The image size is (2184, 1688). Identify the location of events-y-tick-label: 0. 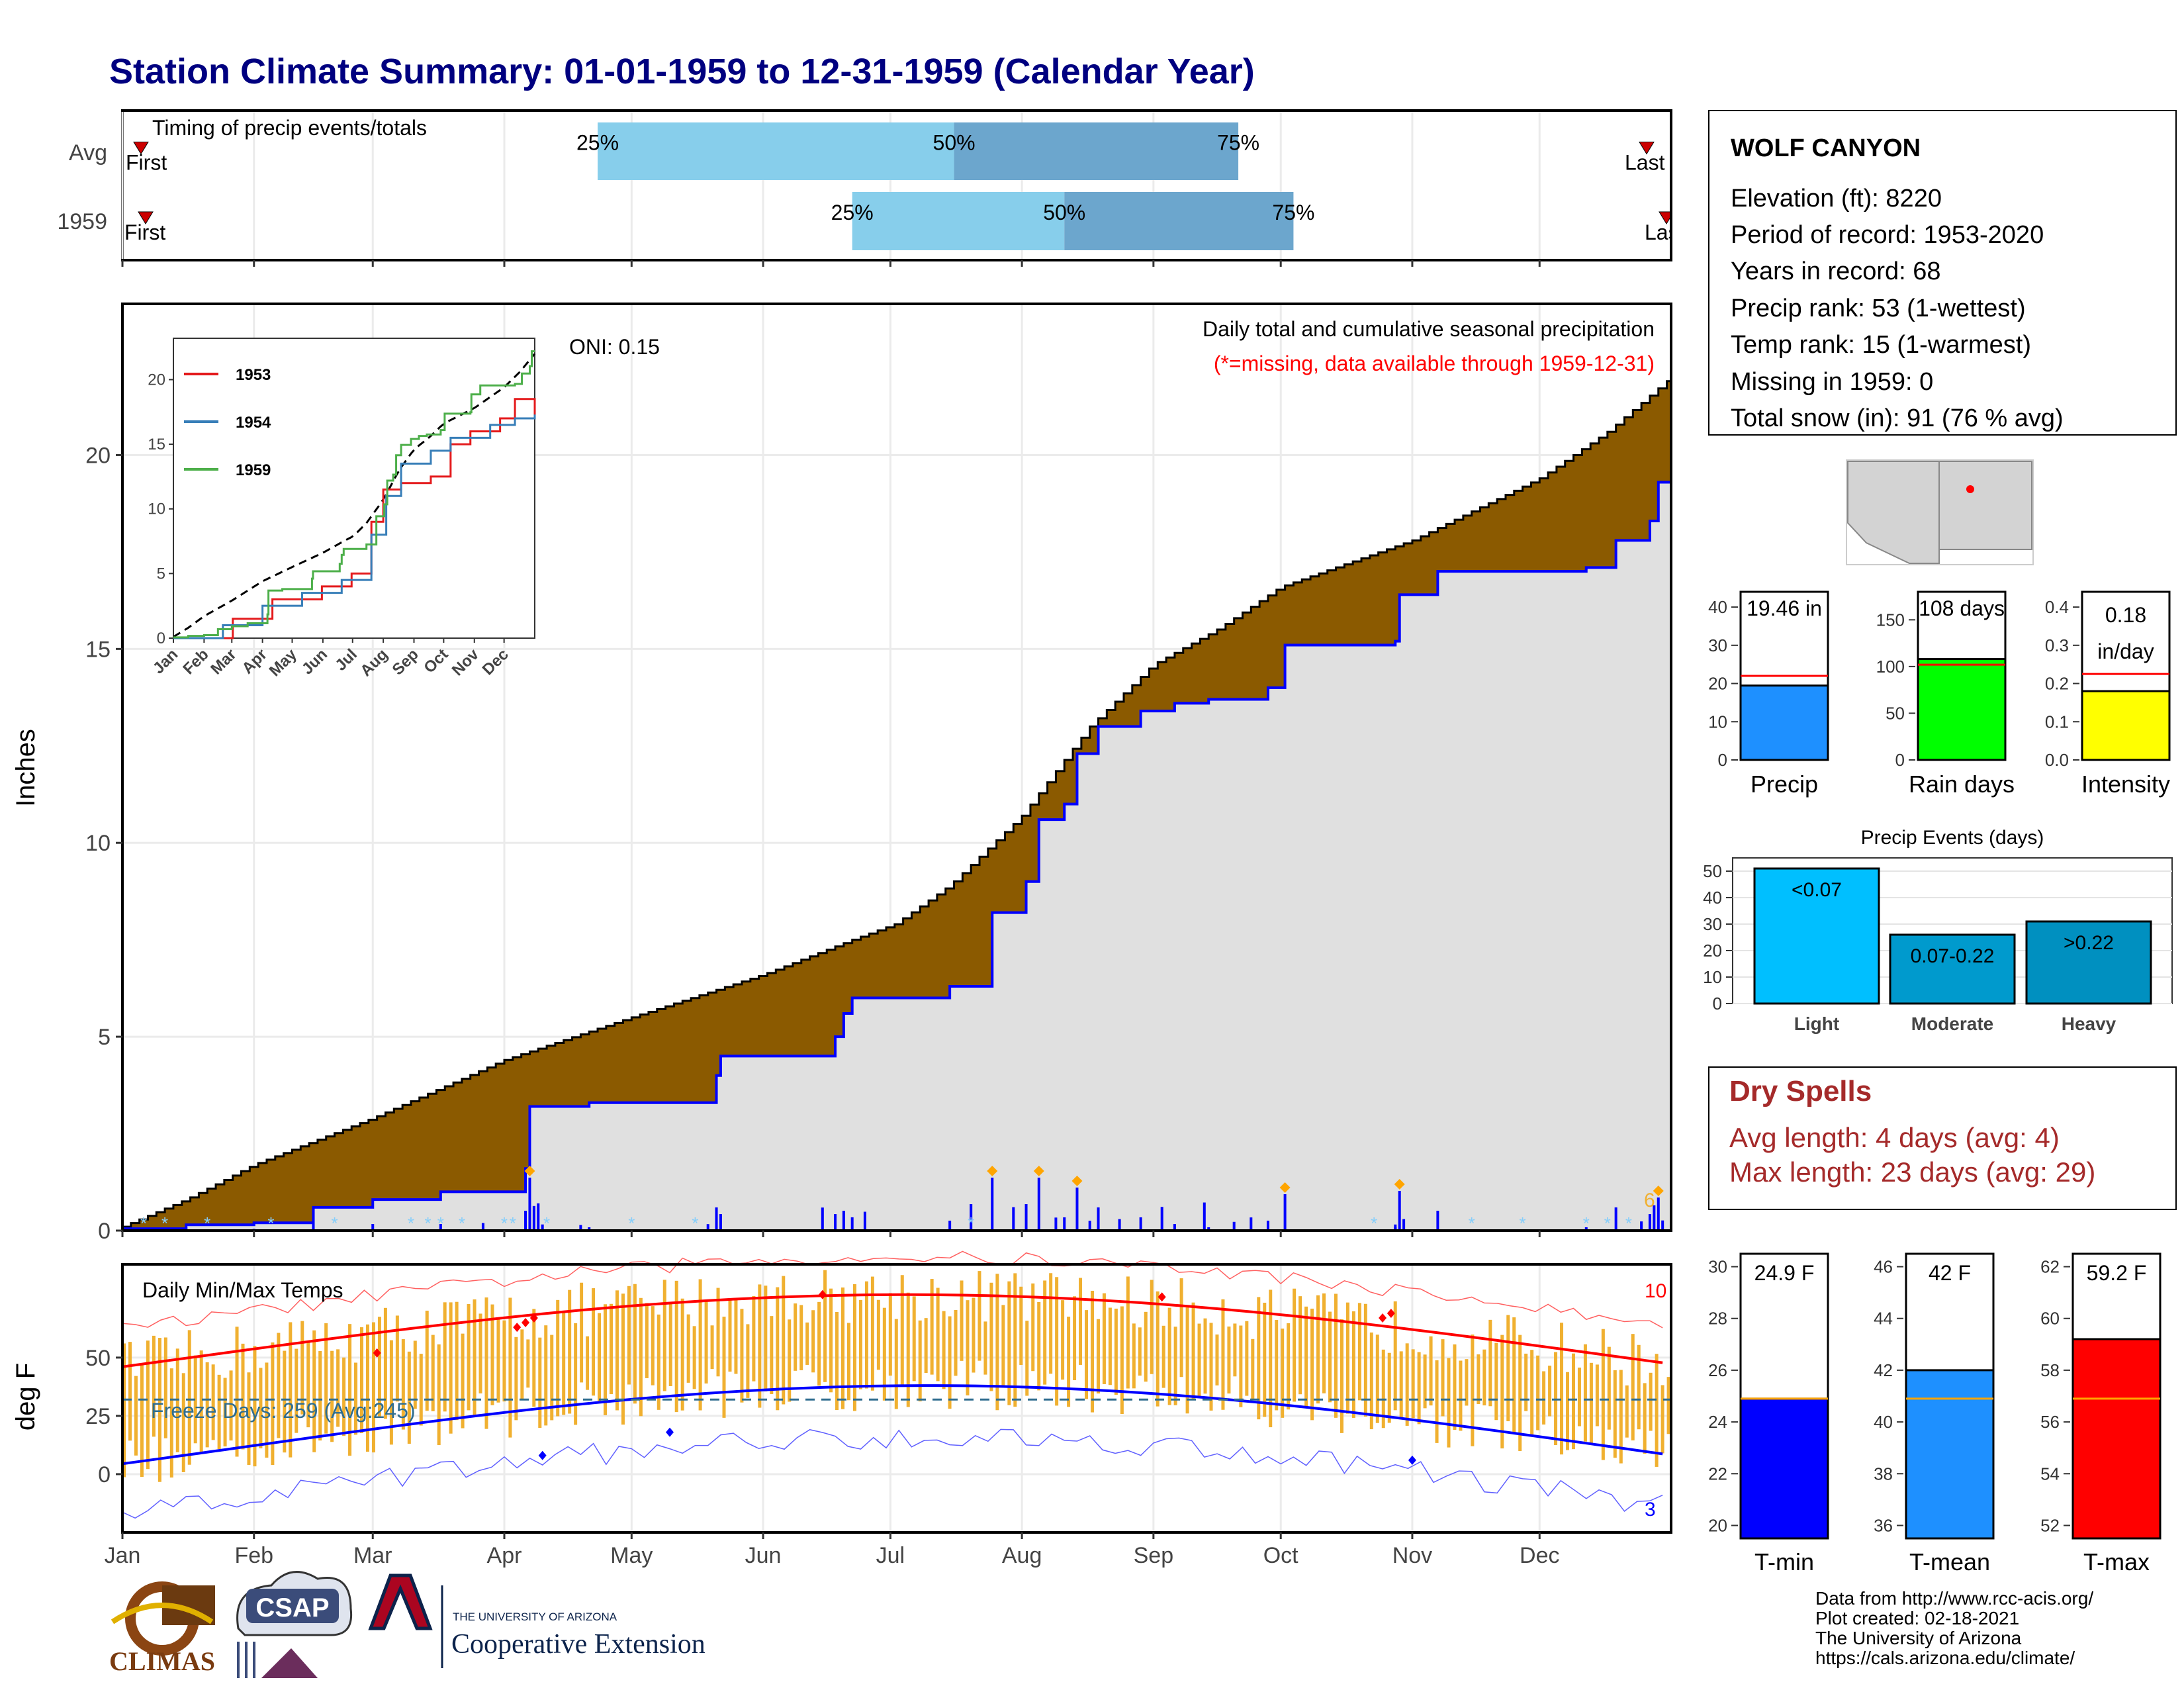
(1718, 1003).